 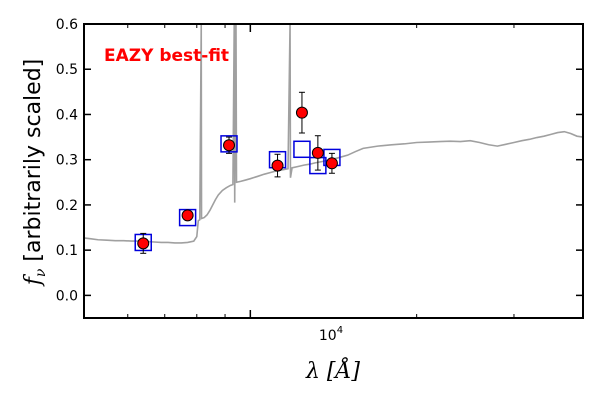 What do you see at coordinates (67, 206) in the screenshot?
I see `y-tick-label: 0.2` at bounding box center [67, 206].